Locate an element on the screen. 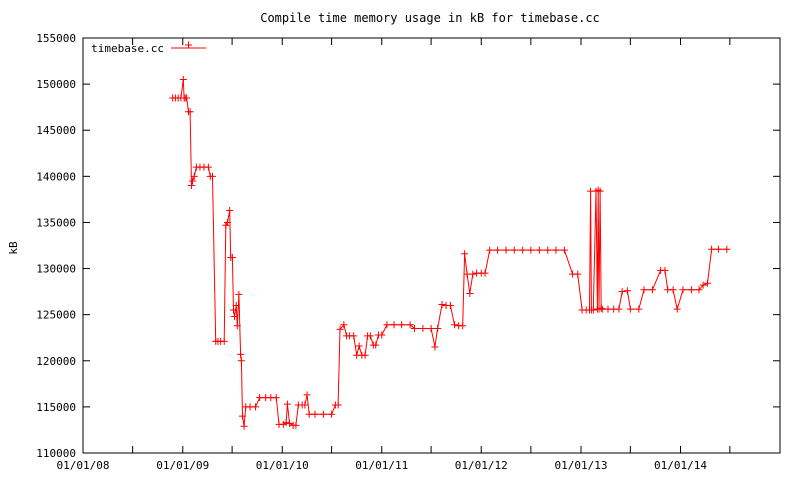  y-axis-label: kB is located at coordinates (13, 248).